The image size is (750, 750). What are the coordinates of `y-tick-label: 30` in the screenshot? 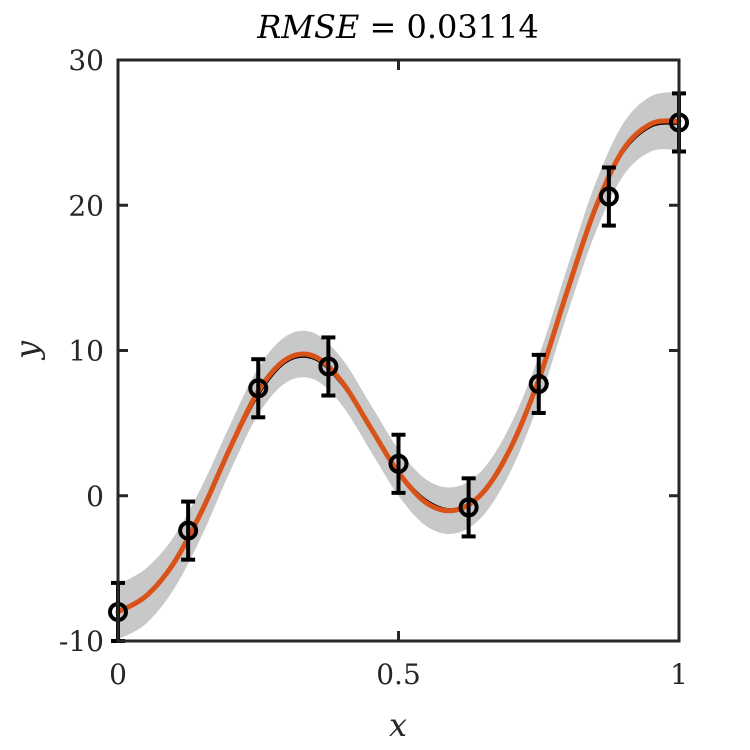 It's located at (86, 60).